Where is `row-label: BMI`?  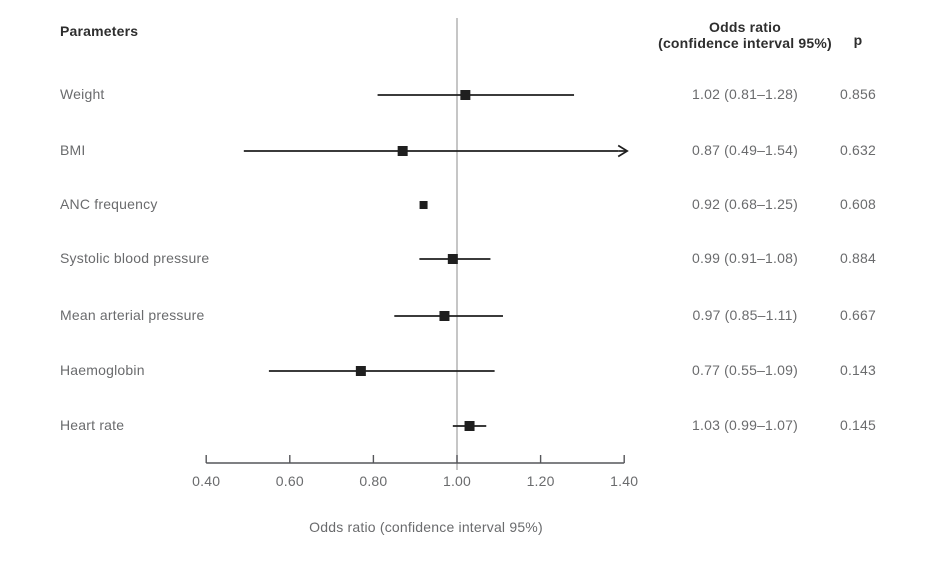
row-label: BMI is located at coordinates (73, 150).